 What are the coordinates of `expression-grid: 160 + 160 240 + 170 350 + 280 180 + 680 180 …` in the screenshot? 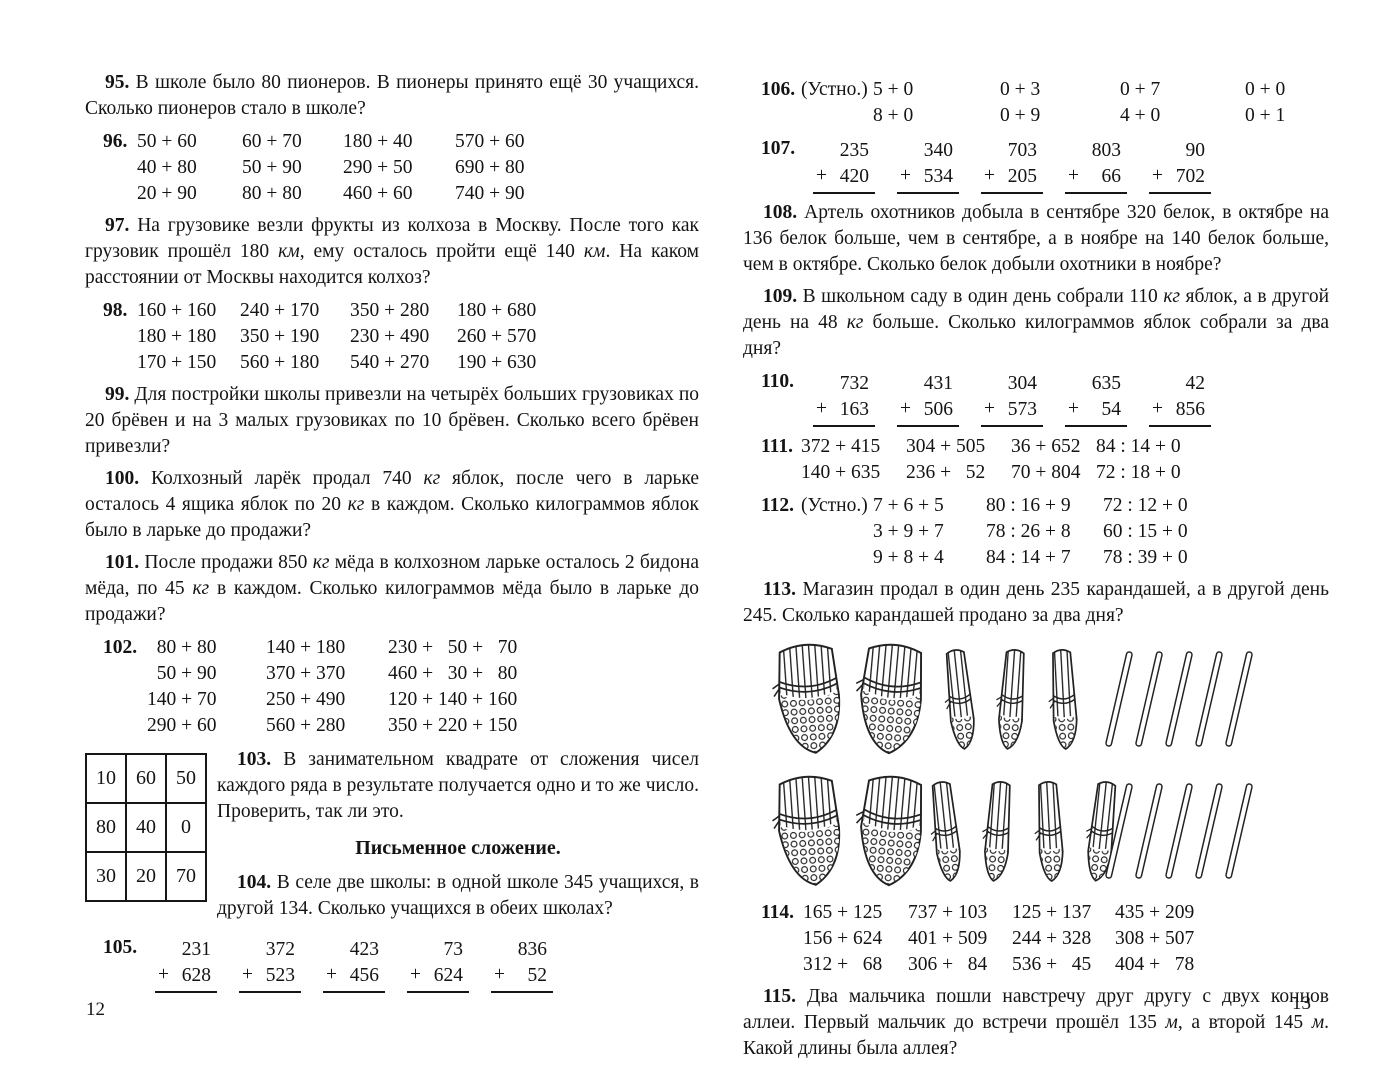 It's located at (336, 337).